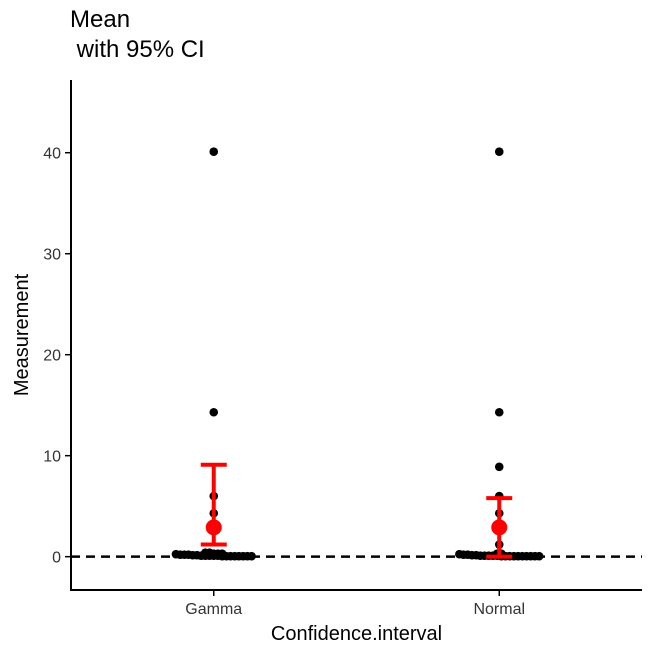 This screenshot has width=653, height=657. Describe the element at coordinates (22, 334) in the screenshot. I see `y-axis-title: Measurement` at that location.